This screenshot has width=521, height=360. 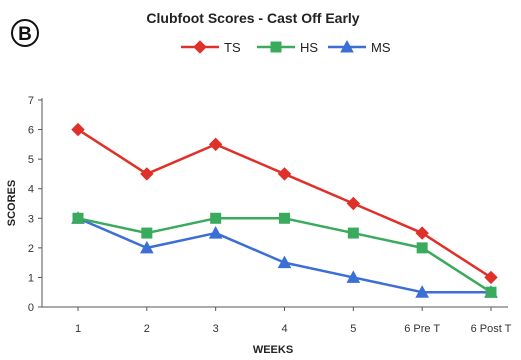 I want to click on y-tick-label: 6, so click(x=31, y=131).